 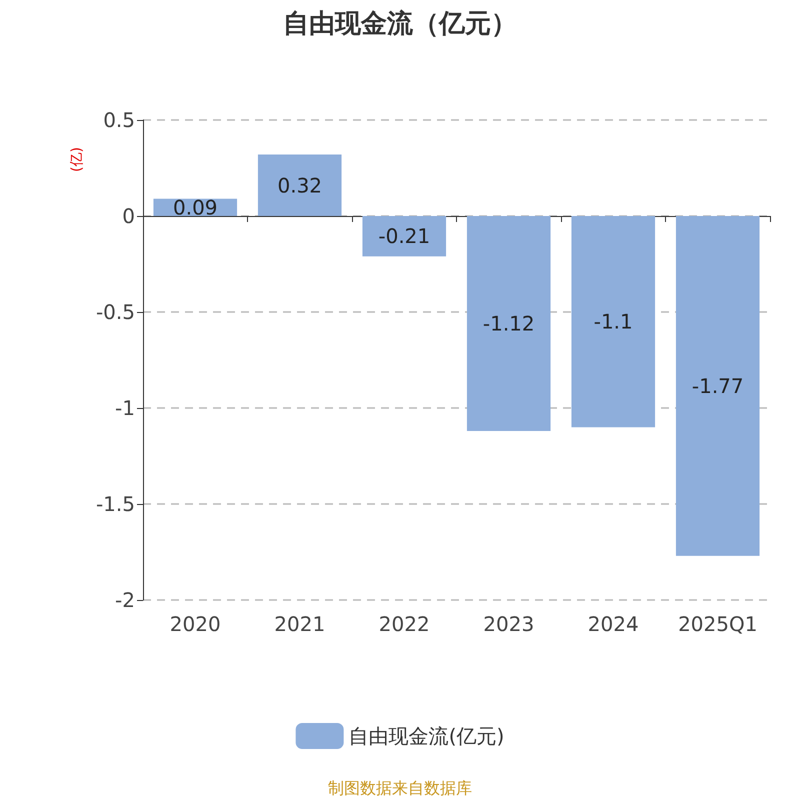 I want to click on x-tick-label: 2024, so click(x=613, y=624).